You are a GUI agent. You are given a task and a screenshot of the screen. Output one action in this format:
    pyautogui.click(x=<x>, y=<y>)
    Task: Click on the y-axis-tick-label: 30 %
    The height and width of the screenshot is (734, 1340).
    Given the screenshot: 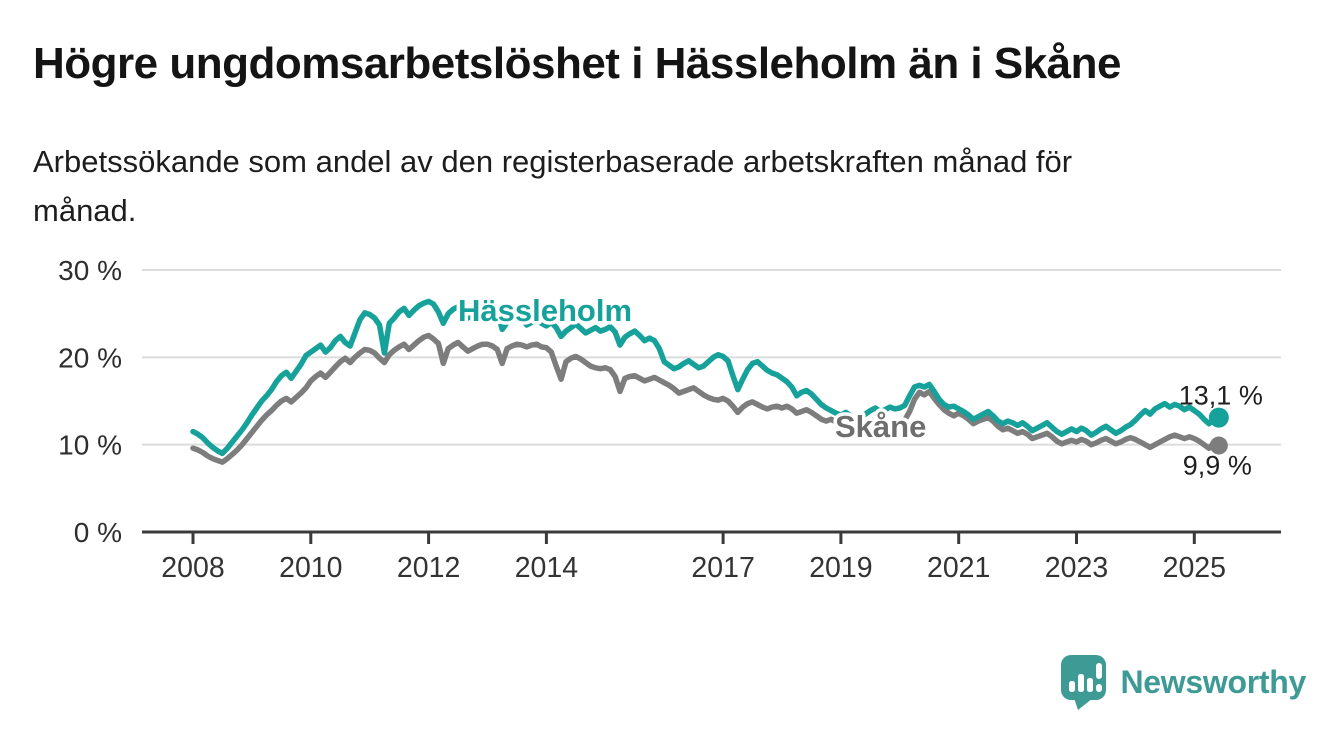 What is the action you would take?
    pyautogui.click(x=90, y=270)
    